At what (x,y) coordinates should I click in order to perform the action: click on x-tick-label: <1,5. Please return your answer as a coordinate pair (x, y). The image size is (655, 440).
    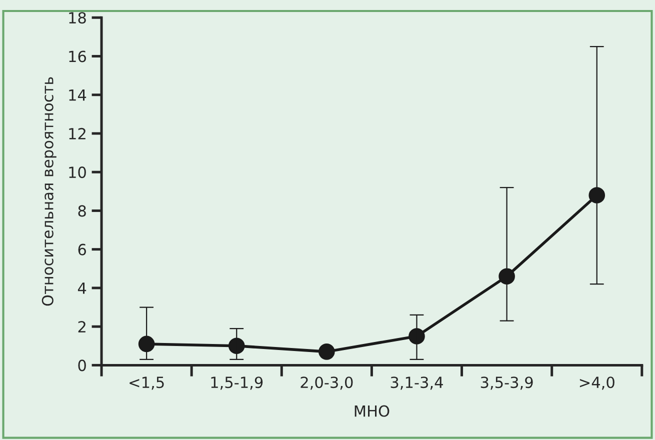
    Looking at the image, I should click on (147, 383).